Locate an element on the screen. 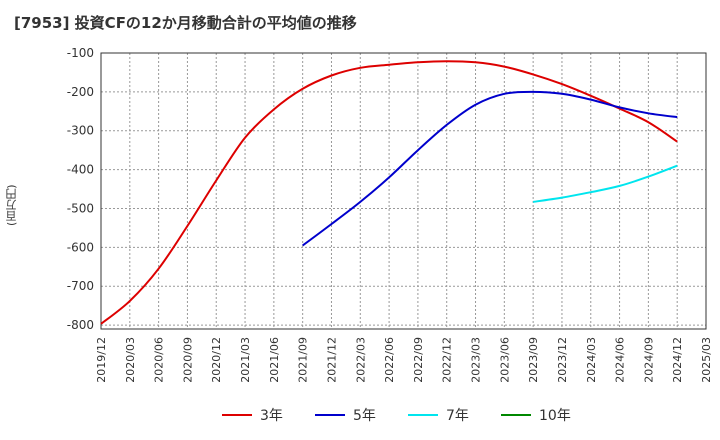  y-tick-label: -800 is located at coordinates (80, 325).